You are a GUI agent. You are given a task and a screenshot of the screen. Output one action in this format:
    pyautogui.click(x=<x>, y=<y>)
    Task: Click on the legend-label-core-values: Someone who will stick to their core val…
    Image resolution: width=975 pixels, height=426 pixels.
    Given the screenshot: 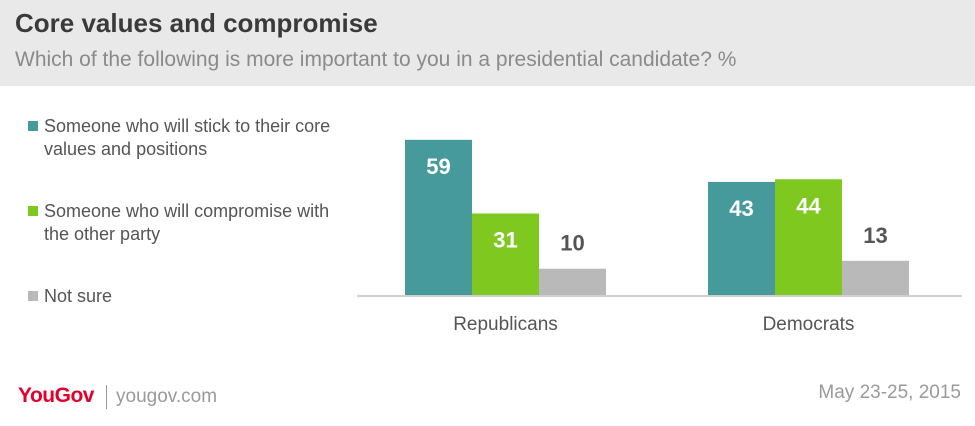 What is the action you would take?
    pyautogui.click(x=187, y=137)
    